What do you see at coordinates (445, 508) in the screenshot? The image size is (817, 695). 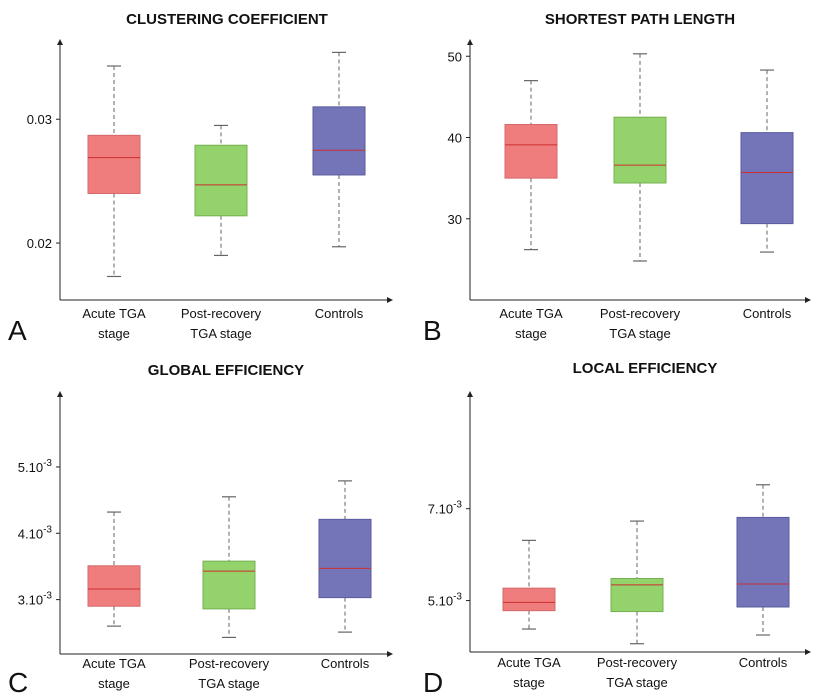 I see `y-tick-label: 7.10-3` at bounding box center [445, 508].